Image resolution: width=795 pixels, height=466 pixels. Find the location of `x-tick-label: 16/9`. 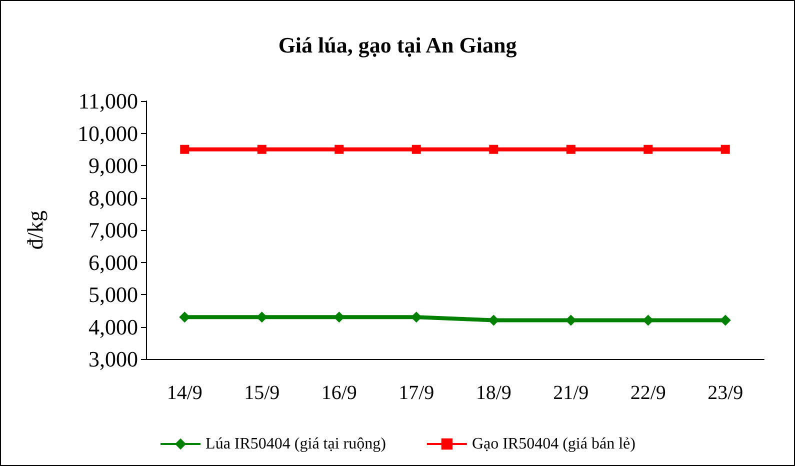

x-tick-label: 16/9 is located at coordinates (339, 393).